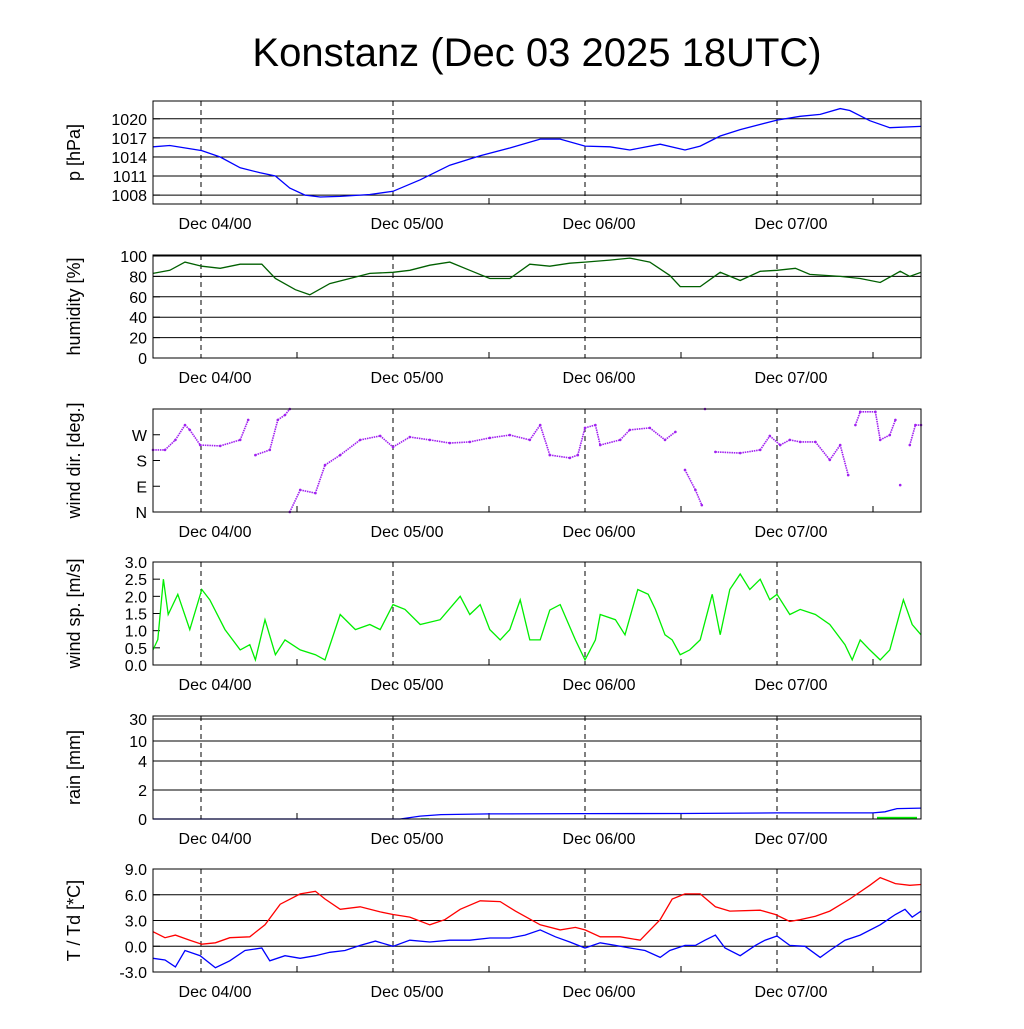 Image resolution: width=1024 pixels, height=1029 pixels. What do you see at coordinates (142, 791) in the screenshot?
I see `y-tick-label: 2` at bounding box center [142, 791].